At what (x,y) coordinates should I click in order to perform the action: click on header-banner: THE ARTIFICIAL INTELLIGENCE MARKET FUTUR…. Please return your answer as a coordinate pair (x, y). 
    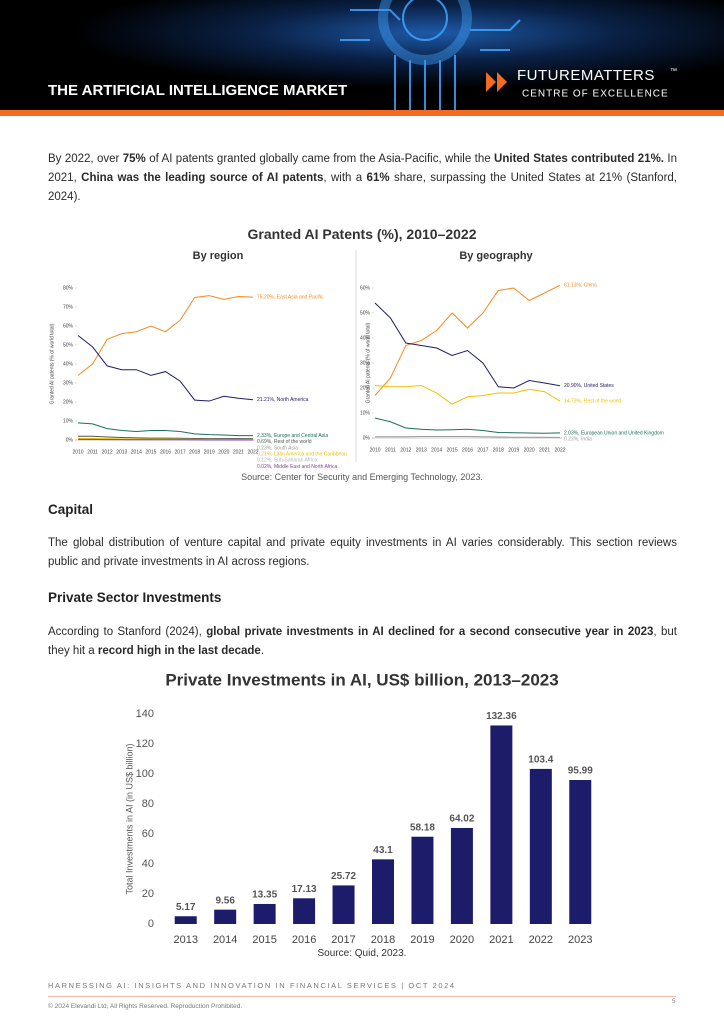
    Looking at the image, I should click on (362, 58).